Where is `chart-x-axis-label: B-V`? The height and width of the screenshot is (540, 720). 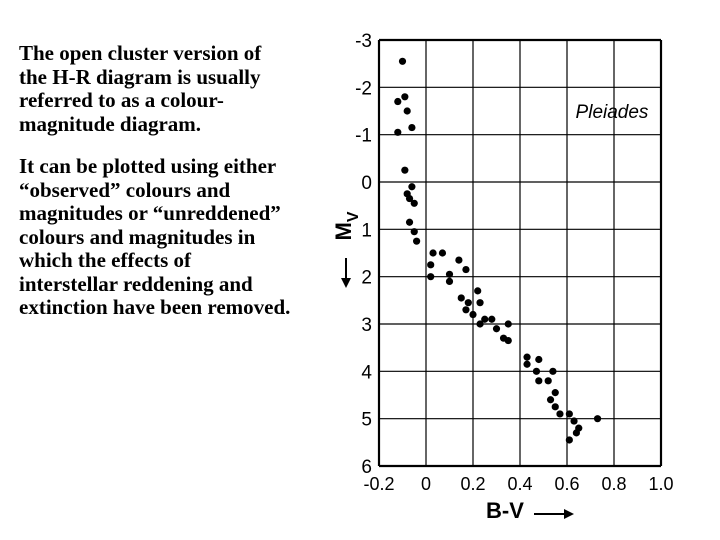 chart-x-axis-label: B-V is located at coordinates (505, 510).